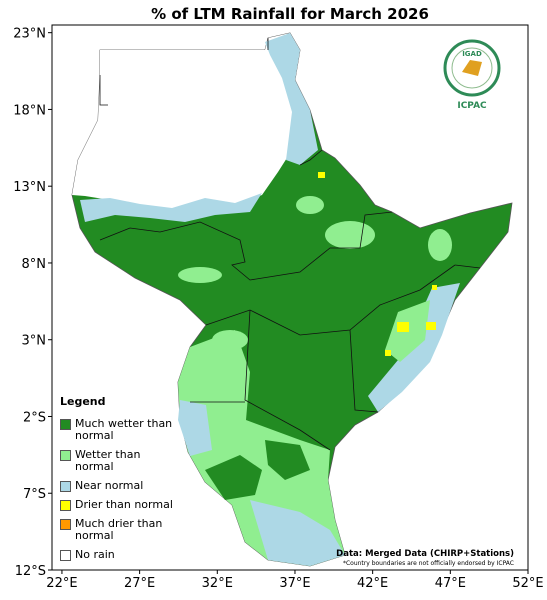  Describe the element at coordinates (30, 571) in the screenshot. I see `y-tick-label: 12°S` at that location.